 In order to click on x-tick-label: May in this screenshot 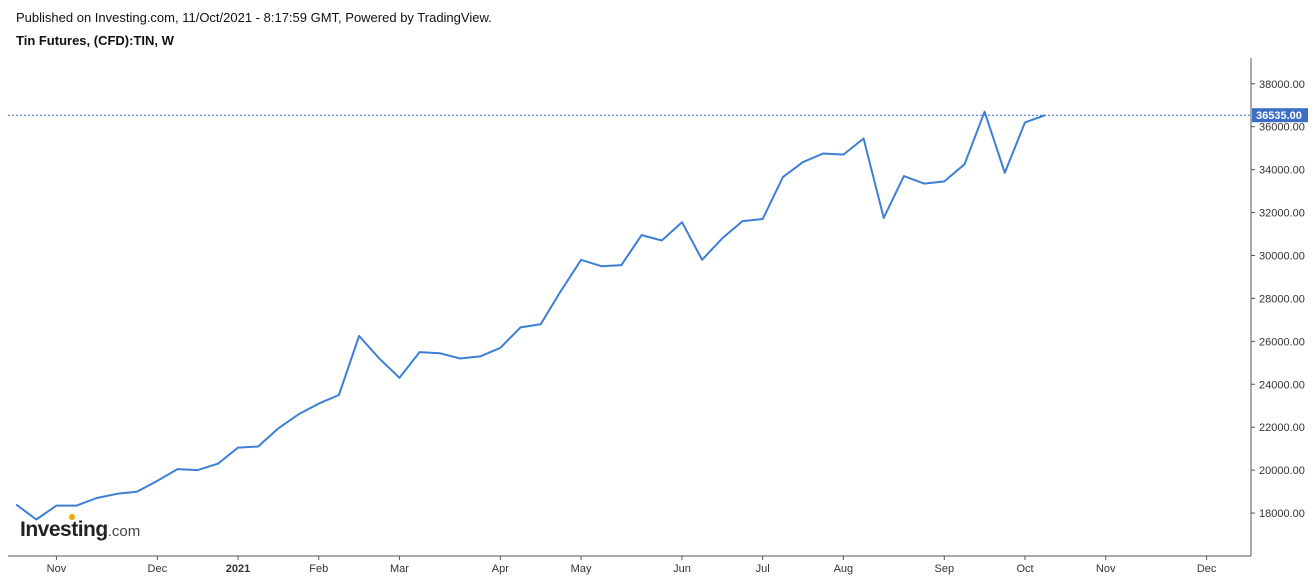, I will do `click(581, 569)`.